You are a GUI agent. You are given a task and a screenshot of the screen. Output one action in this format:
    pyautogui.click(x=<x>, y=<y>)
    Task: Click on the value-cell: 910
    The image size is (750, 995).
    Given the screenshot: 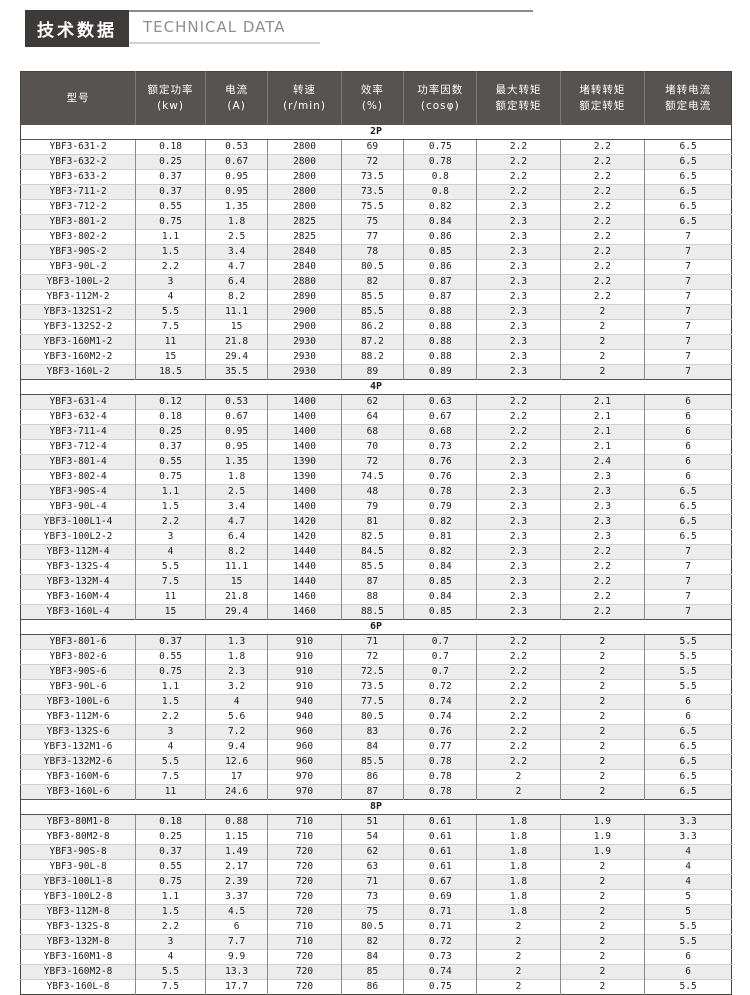 What is the action you would take?
    pyautogui.click(x=304, y=657)
    